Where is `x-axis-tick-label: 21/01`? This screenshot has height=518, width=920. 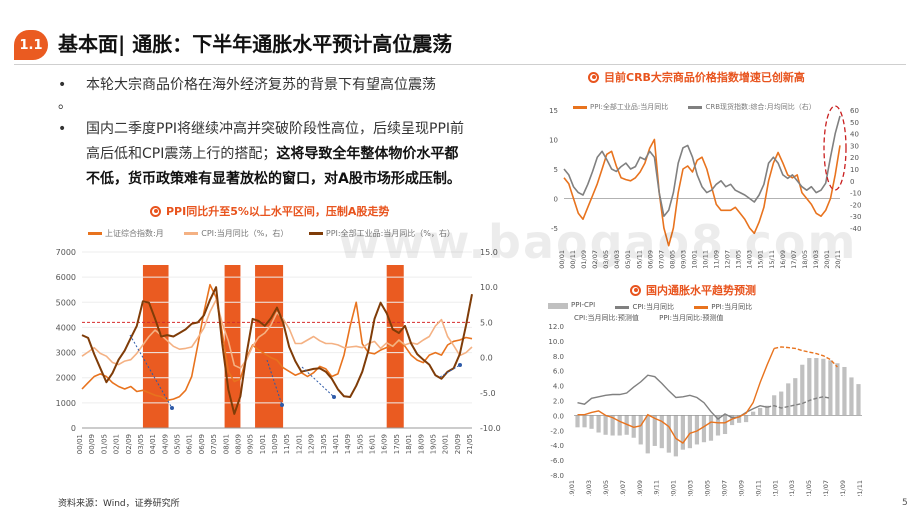
x-axis-tick-label: 21/01 is located at coordinates (775, 488).